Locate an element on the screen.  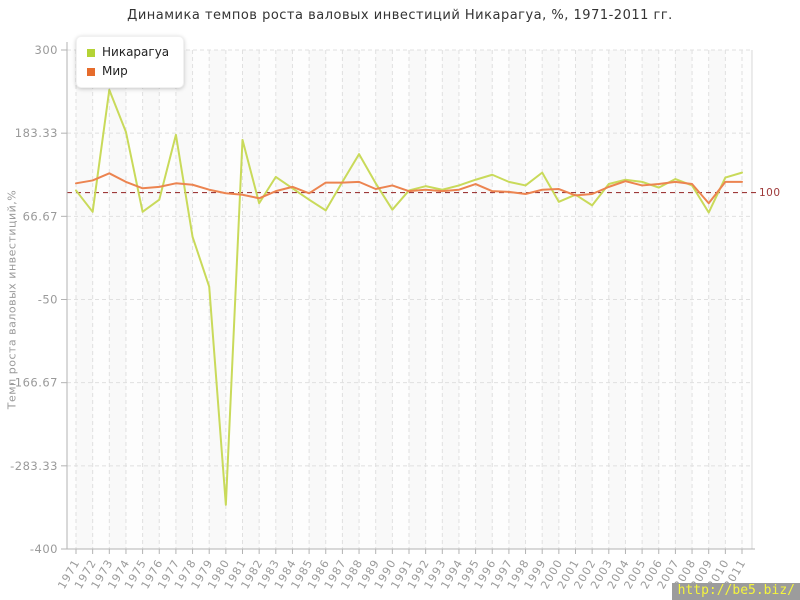
world-series-swatch-icon is located at coordinates (91, 71).